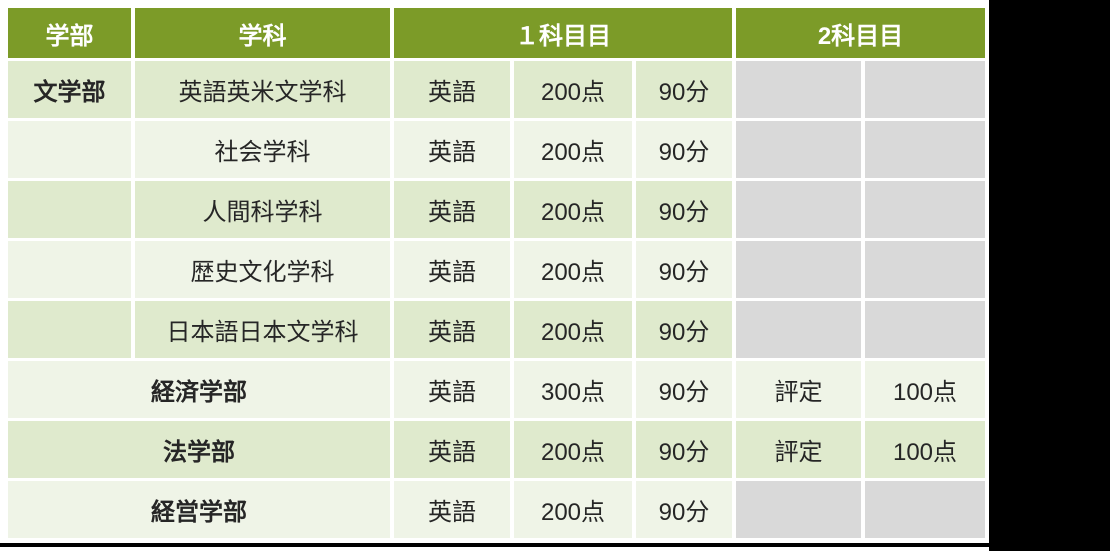  I want to click on department-cell: 人間科学科, so click(262, 209).